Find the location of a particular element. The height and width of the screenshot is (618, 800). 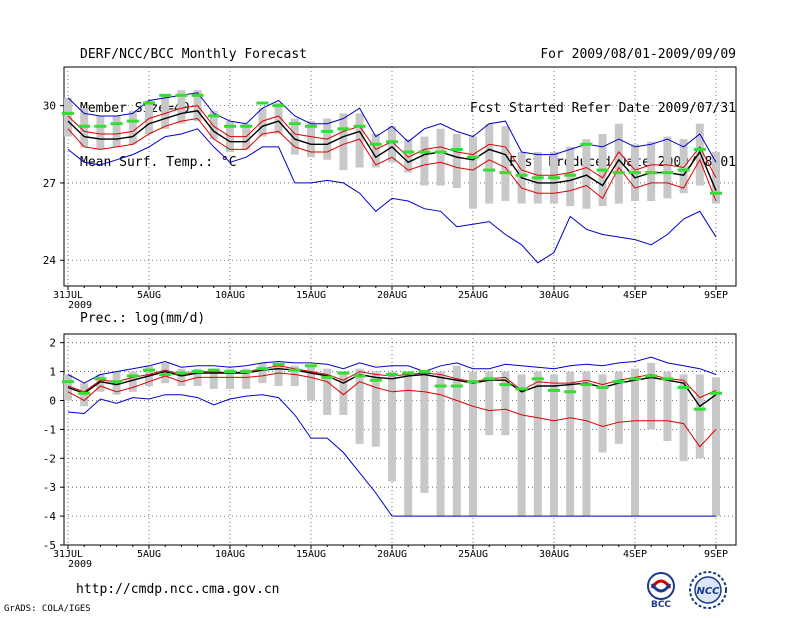

temp-ytick-label: 27 is located at coordinates (49, 183).